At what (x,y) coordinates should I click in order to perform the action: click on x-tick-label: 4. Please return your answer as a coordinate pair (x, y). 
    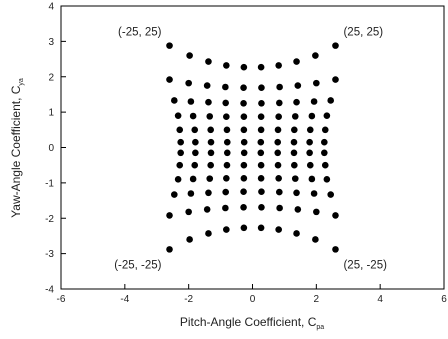
    Looking at the image, I should click on (380, 299).